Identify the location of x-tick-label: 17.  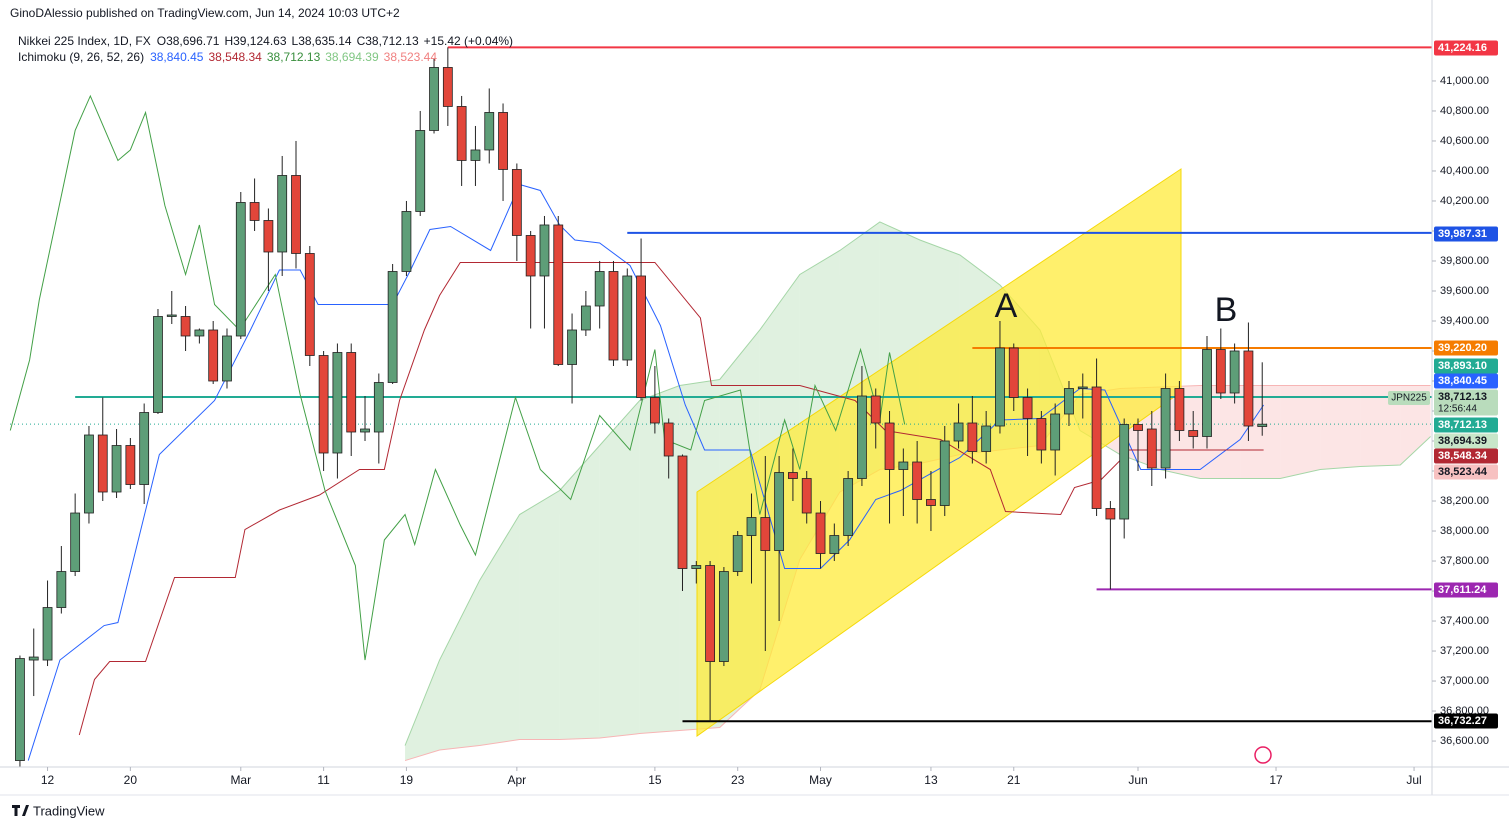
(1276, 780).